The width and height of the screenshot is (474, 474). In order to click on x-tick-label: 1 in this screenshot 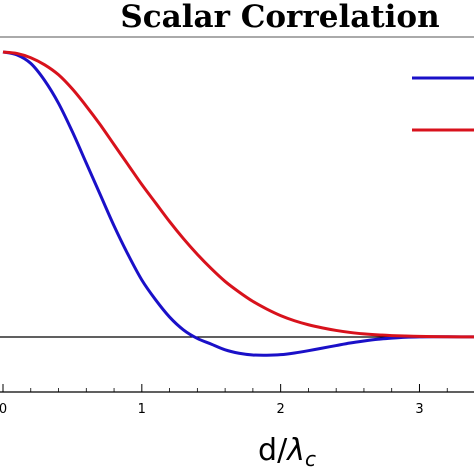, I will do `click(142, 409)`.